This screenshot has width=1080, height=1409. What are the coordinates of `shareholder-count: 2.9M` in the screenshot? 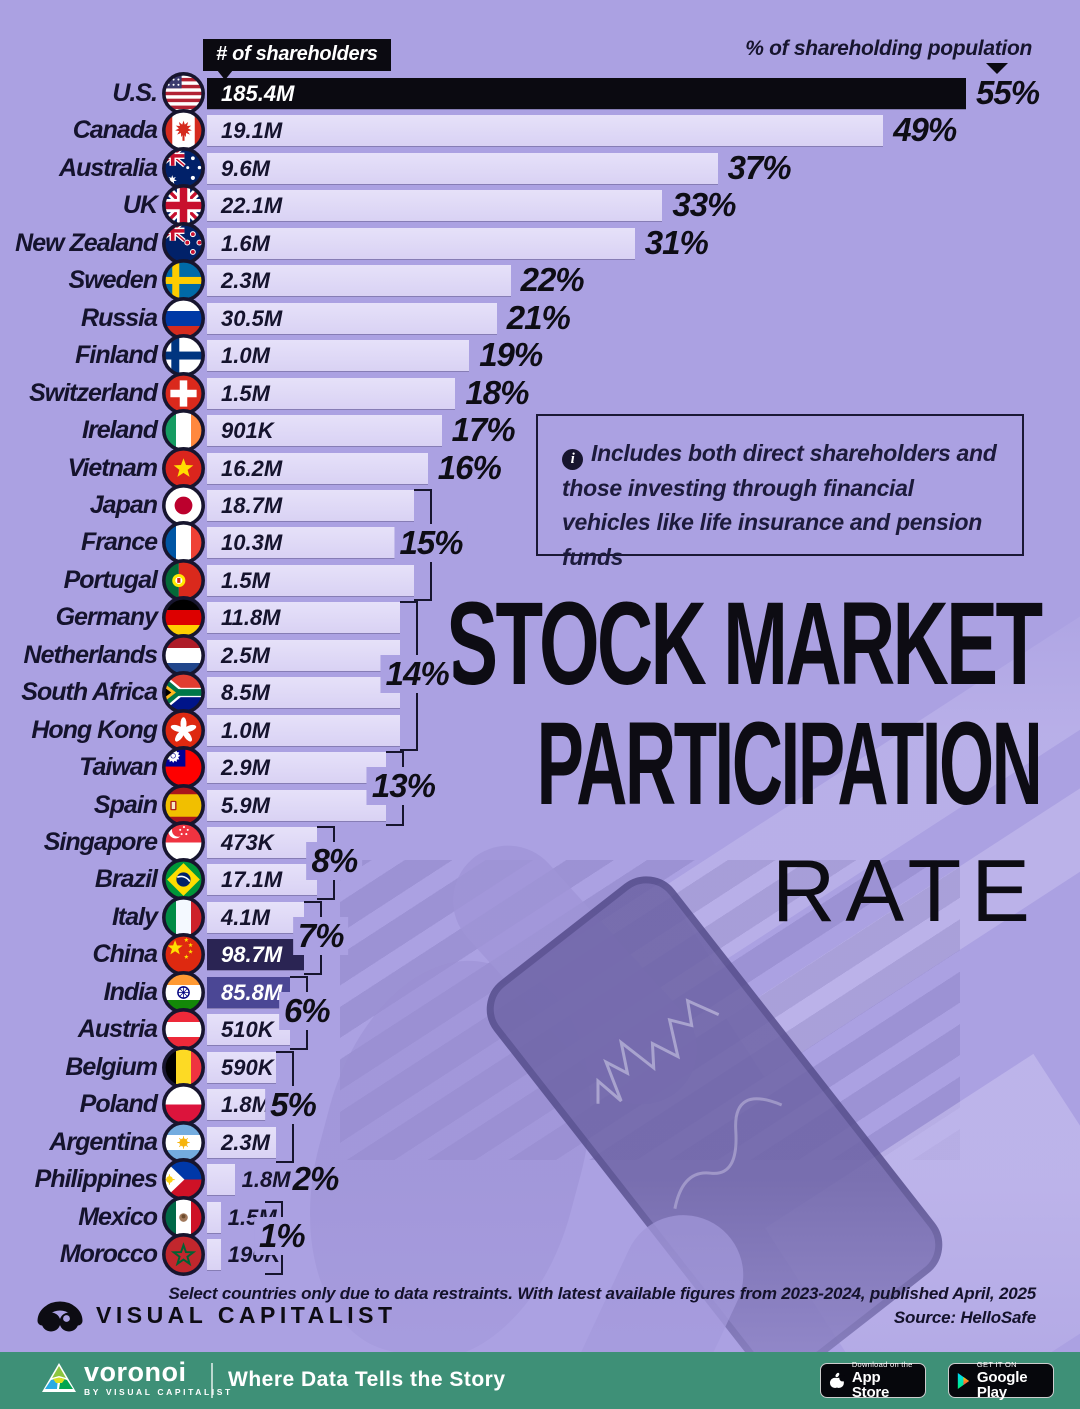 It's located at (245, 768).